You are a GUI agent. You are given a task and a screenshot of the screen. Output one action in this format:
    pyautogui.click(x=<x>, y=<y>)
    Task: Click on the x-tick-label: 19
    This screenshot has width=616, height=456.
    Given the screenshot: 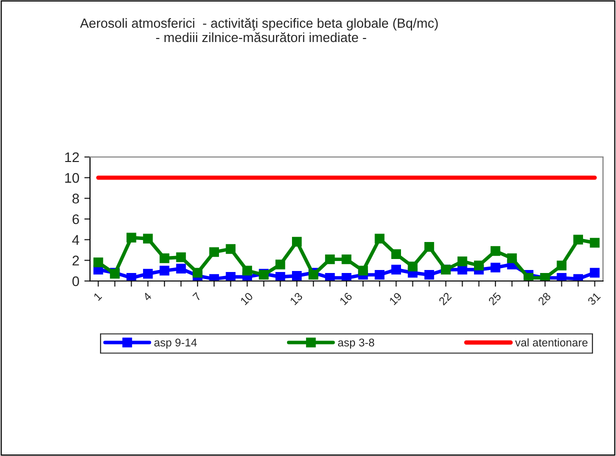 What is the action you would take?
    pyautogui.click(x=395, y=299)
    